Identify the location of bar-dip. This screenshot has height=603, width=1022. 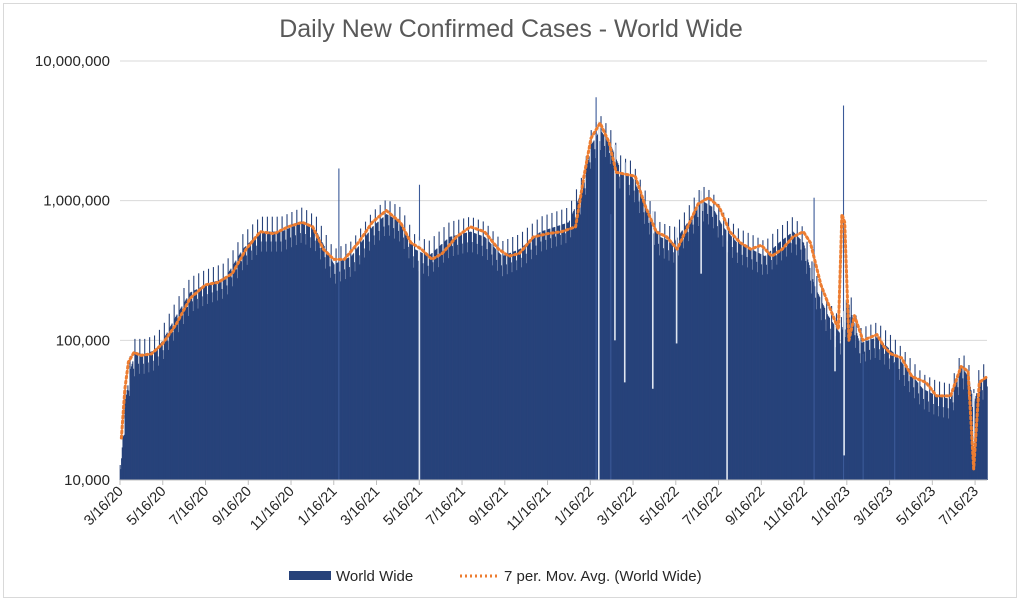
(973, 430).